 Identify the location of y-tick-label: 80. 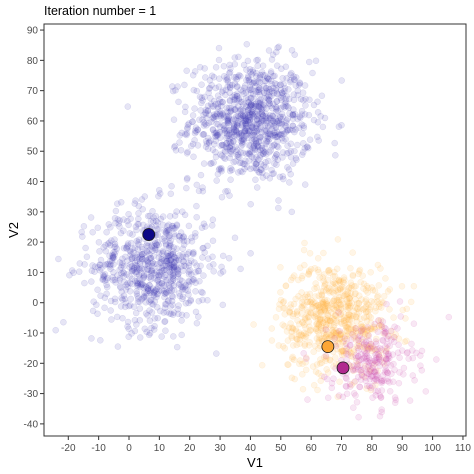
(33, 61).